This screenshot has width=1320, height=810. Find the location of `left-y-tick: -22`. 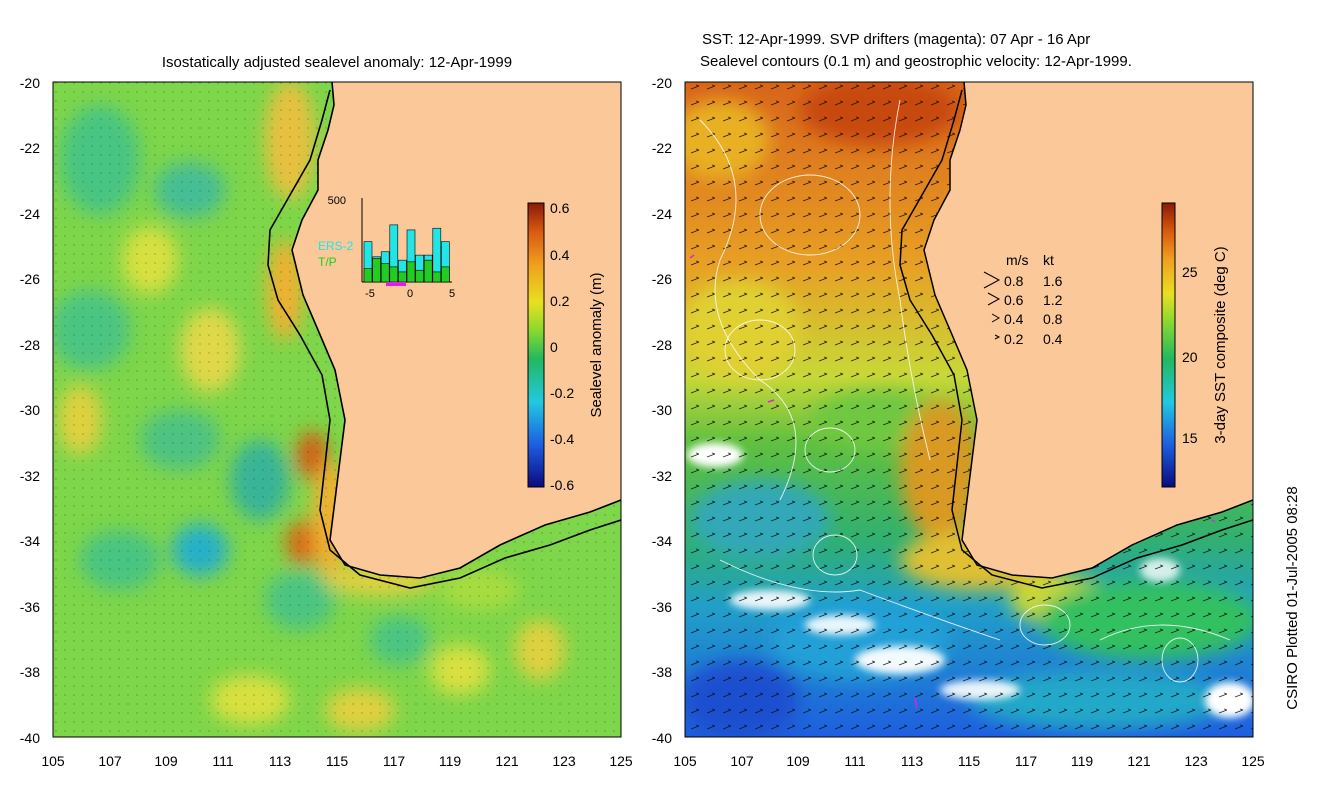

left-y-tick: -22 is located at coordinates (30, 148).